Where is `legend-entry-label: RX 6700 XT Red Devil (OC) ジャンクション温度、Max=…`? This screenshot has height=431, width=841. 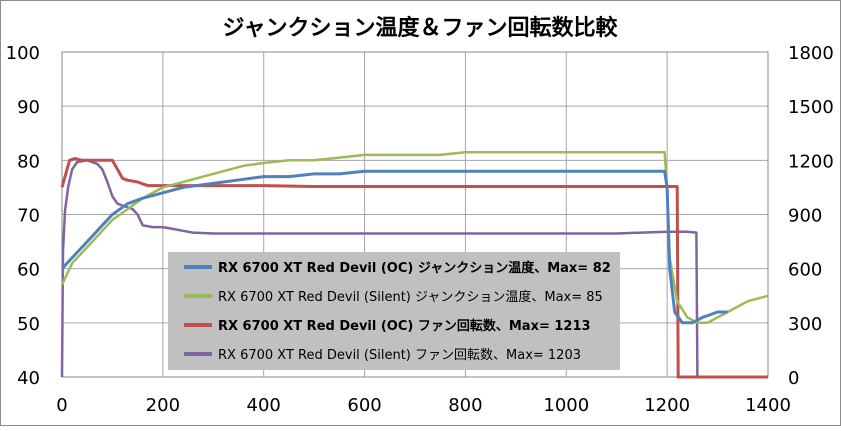 legend-entry-label: RX 6700 XT Red Devil (OC) ジャンクション温度、Max=… is located at coordinates (414, 268).